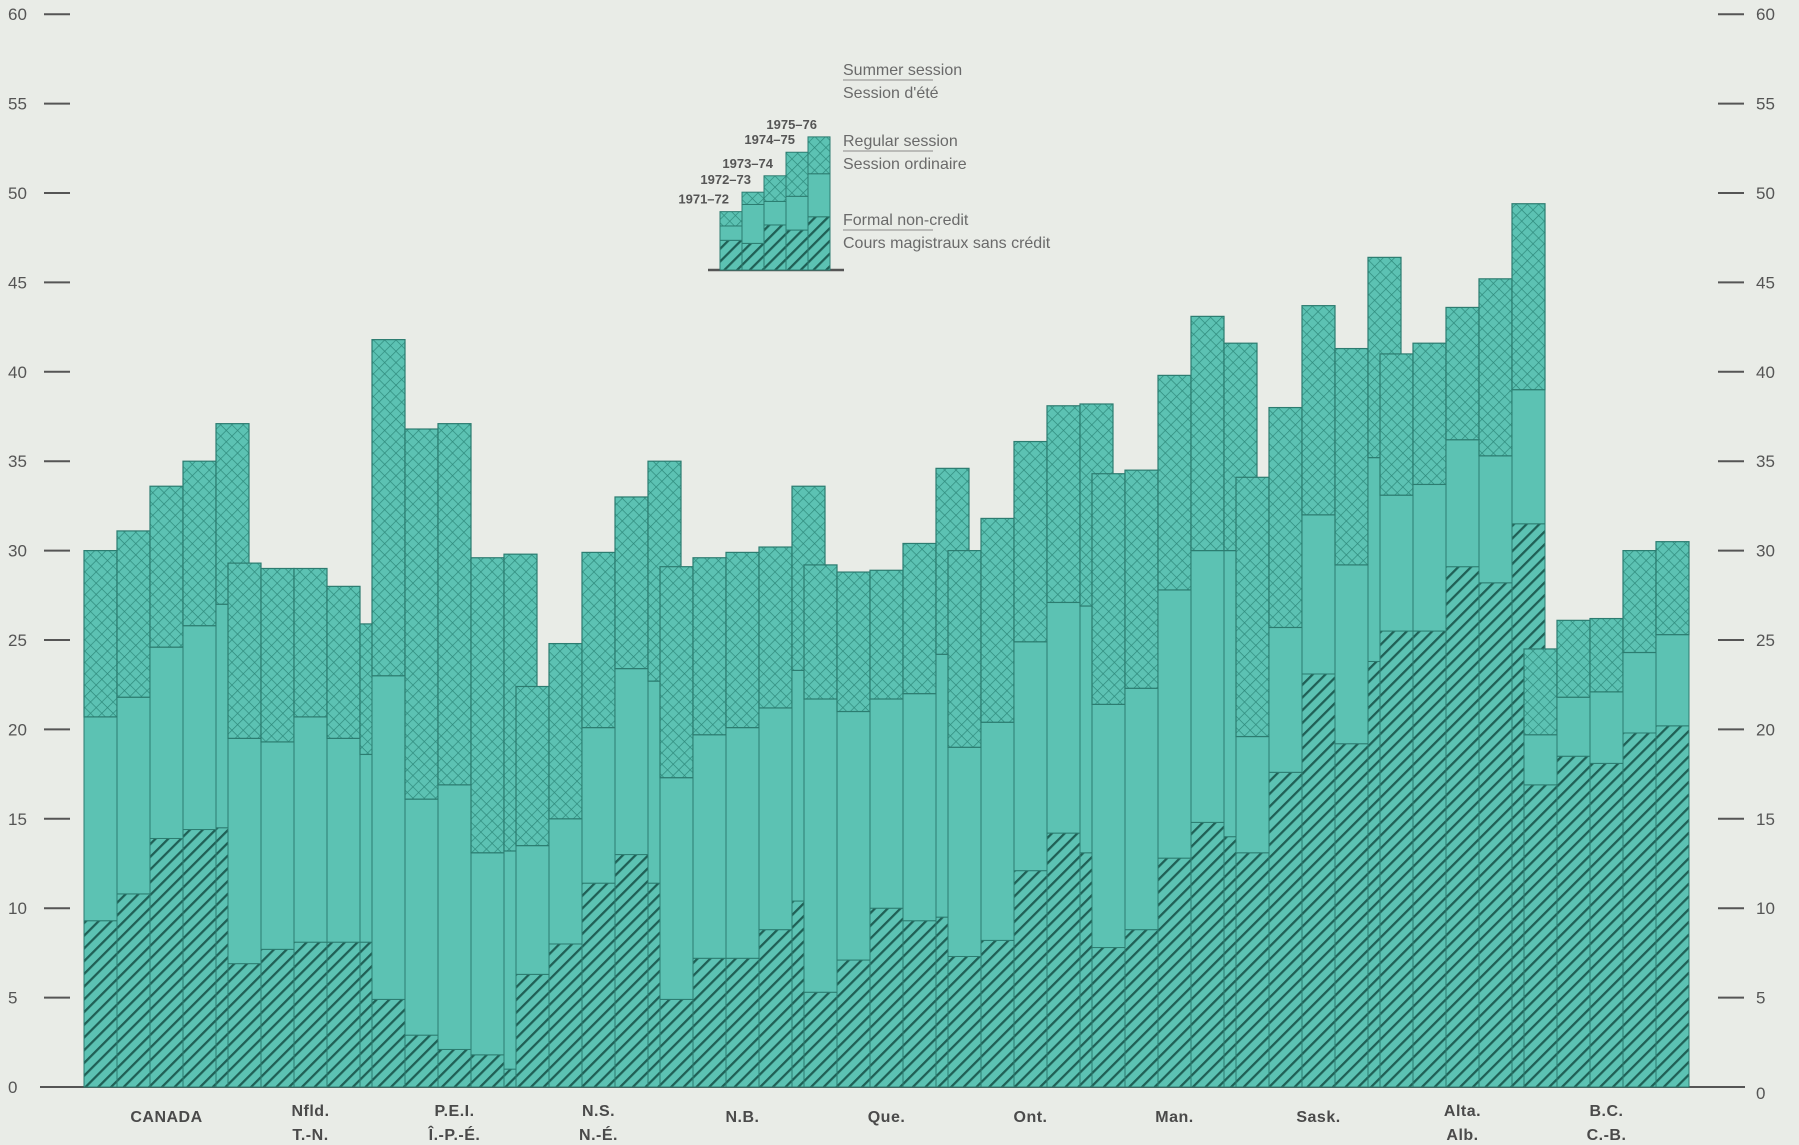 This screenshot has height=1145, width=1799. Describe the element at coordinates (1607, 1135) in the screenshot. I see `category-label-french: C.-B.` at that location.